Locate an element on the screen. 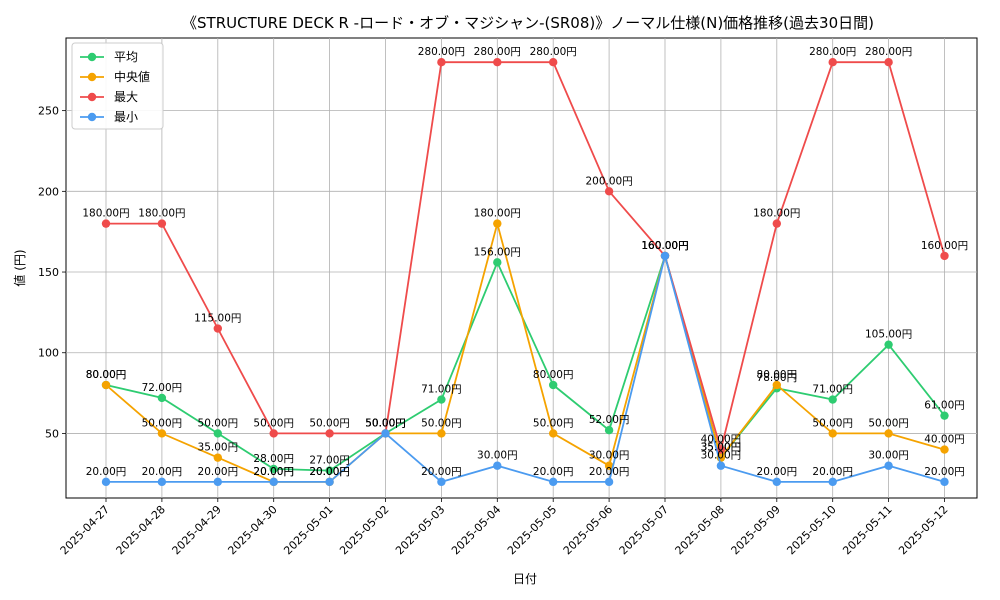 This screenshot has height=600, width=1000. data-label: 30.00円 is located at coordinates (609, 456).